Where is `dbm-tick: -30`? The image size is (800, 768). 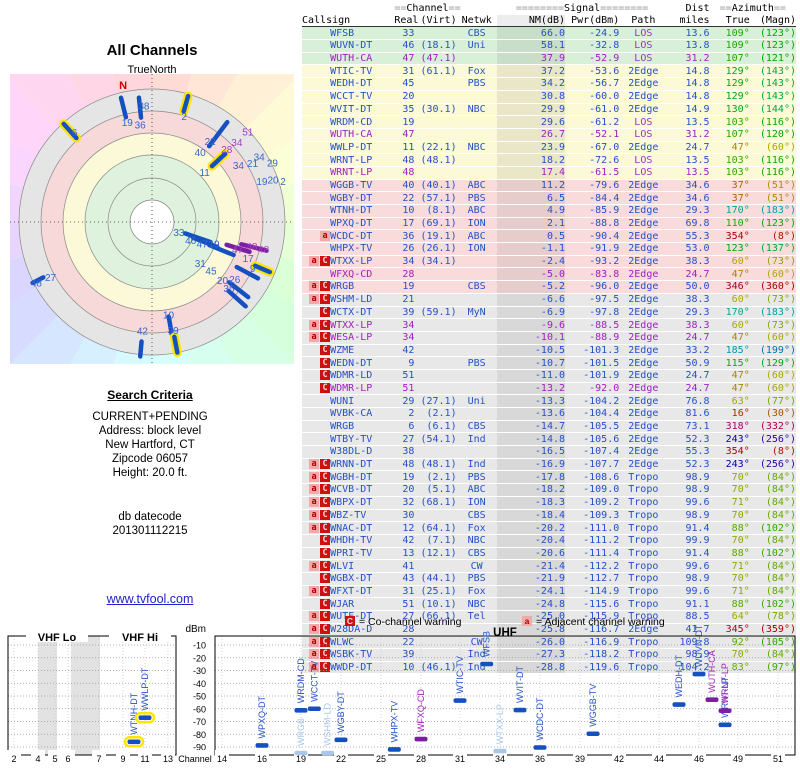 dbm-tick: -30 is located at coordinates (199, 671).